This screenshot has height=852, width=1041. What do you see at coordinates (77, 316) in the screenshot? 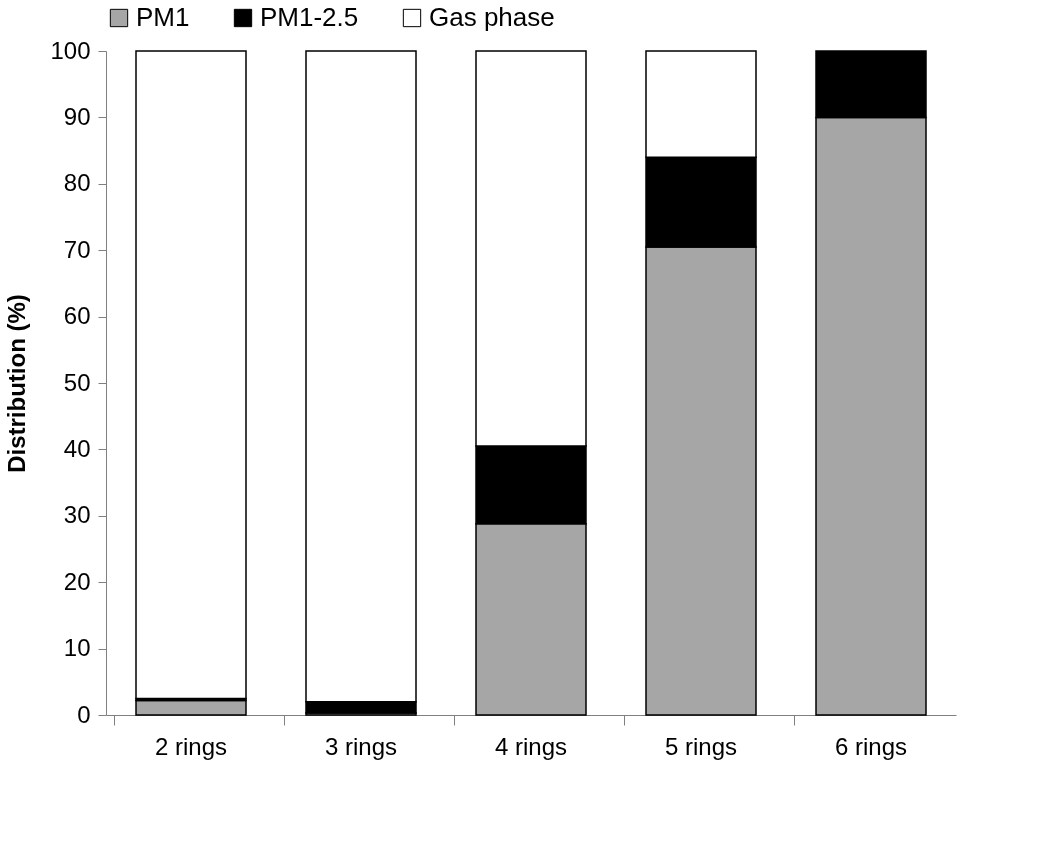
I see `y-tick-label: 60` at bounding box center [77, 316].